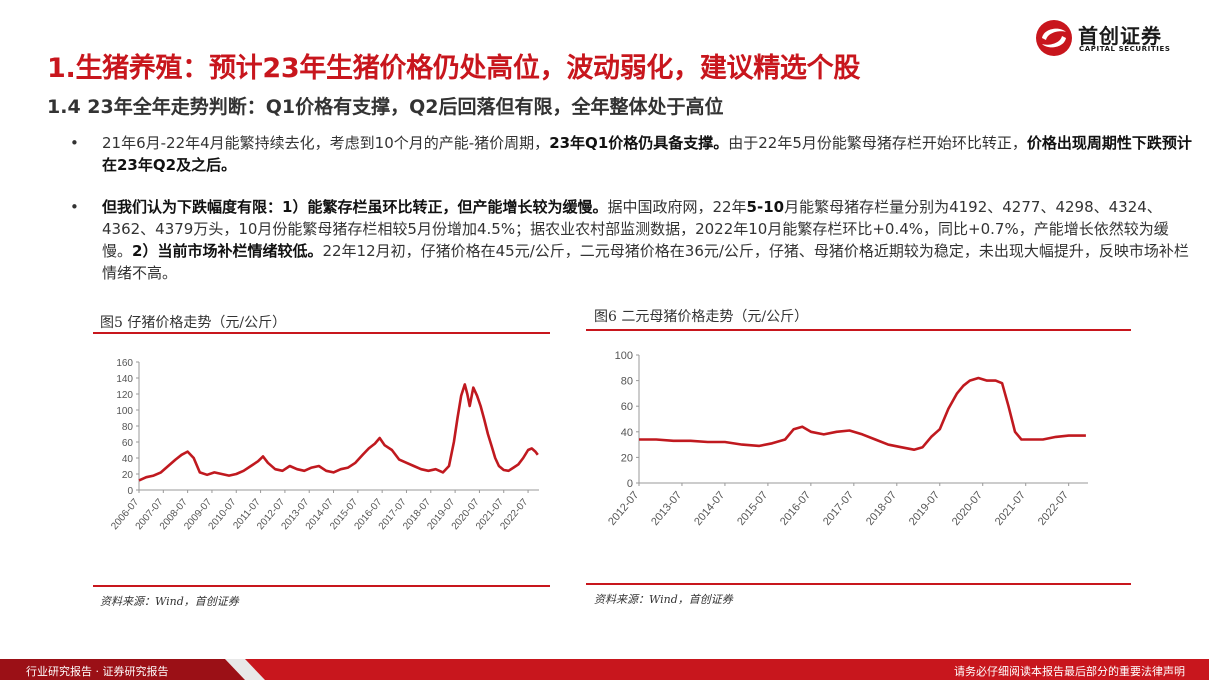  I want to click on capital-securities-logo-icon, so click(1054, 38).